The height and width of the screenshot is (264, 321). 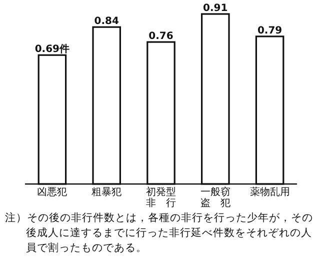 I want to click on x-tick-label: 薬物乱用, so click(x=270, y=192).